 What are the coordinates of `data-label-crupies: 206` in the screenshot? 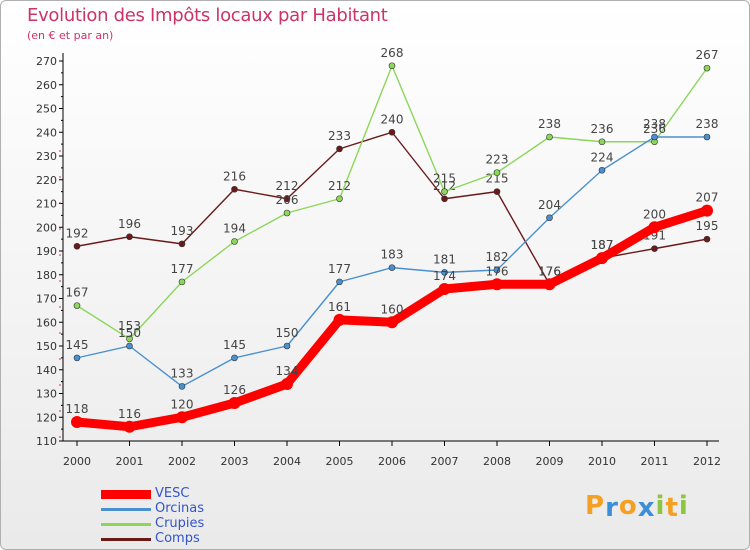 It's located at (287, 200).